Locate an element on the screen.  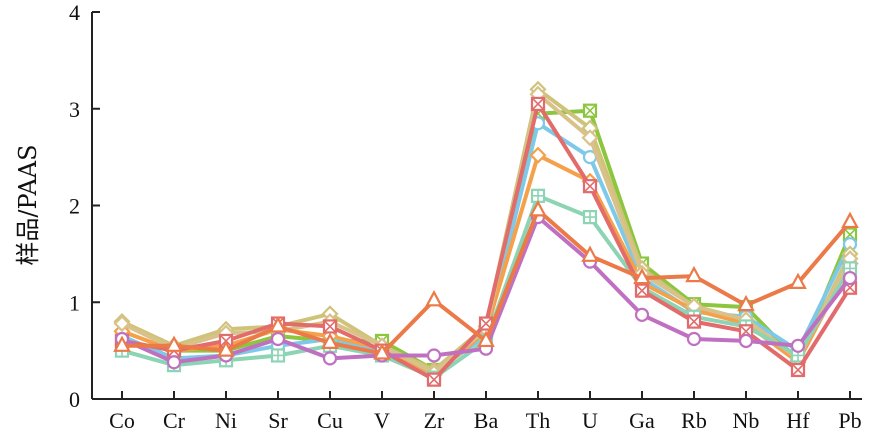
x-category-label: Hf is located at coordinates (798, 420).